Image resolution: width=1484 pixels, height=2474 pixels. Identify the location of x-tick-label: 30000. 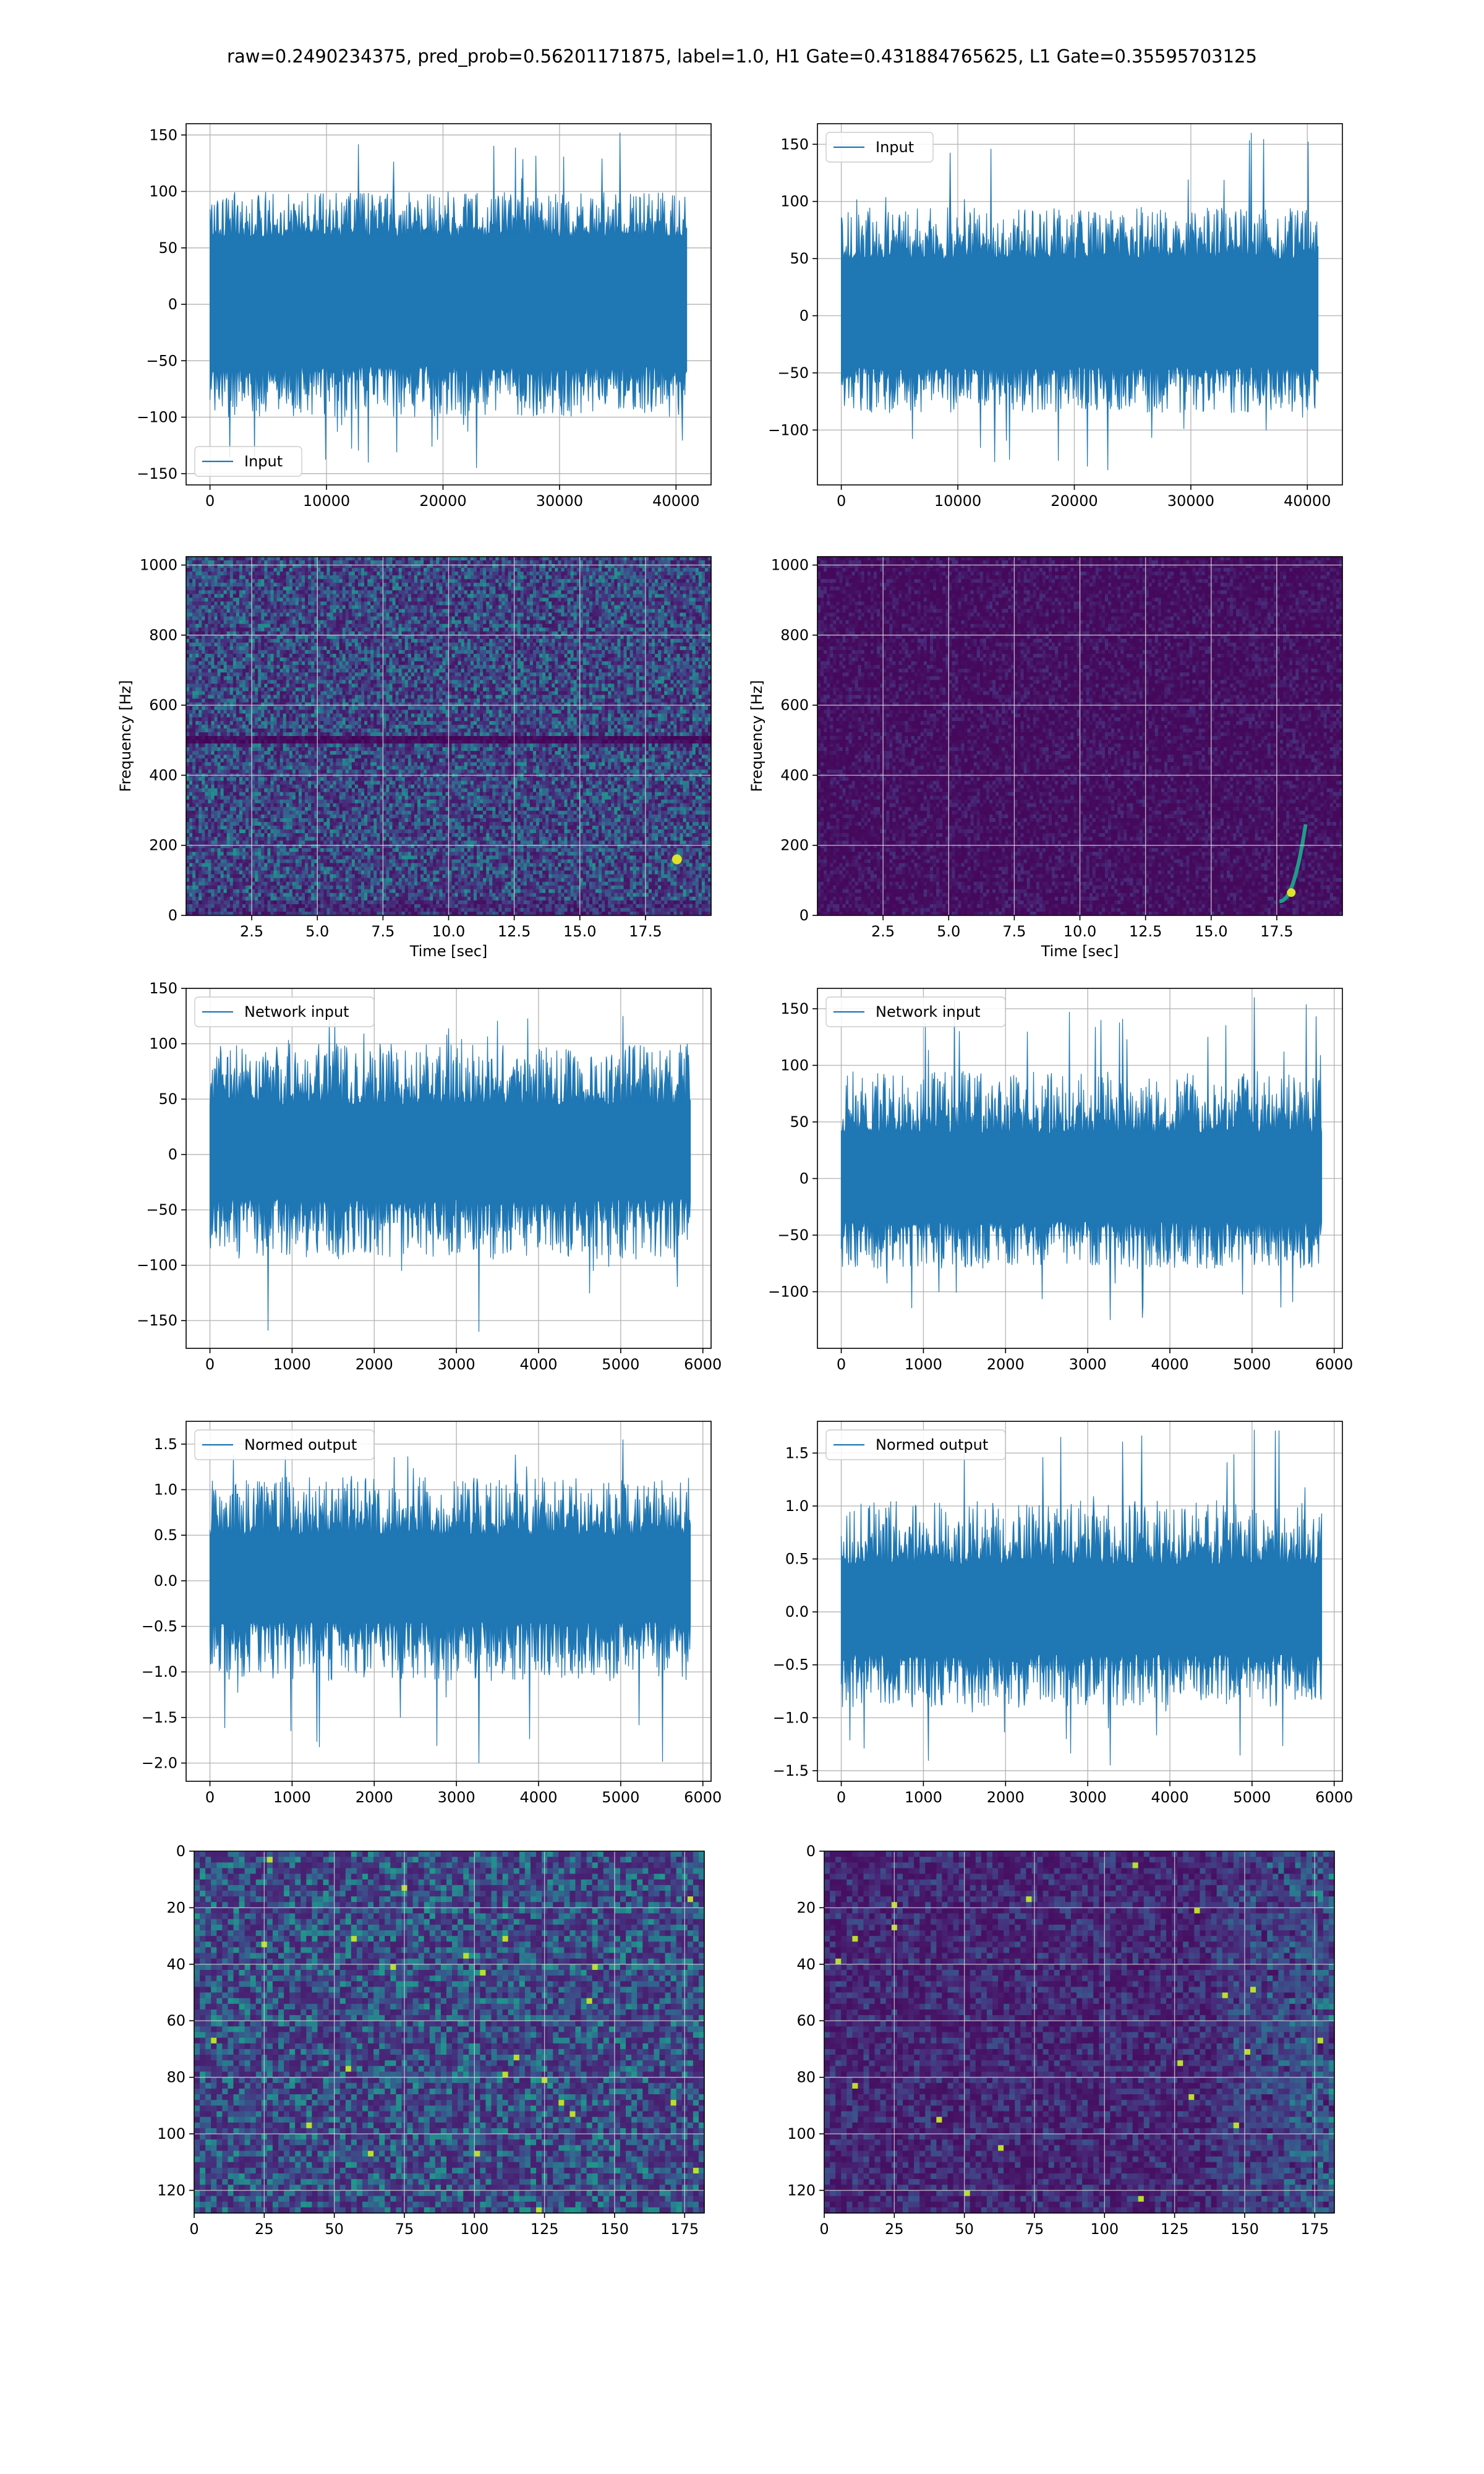
(559, 501).